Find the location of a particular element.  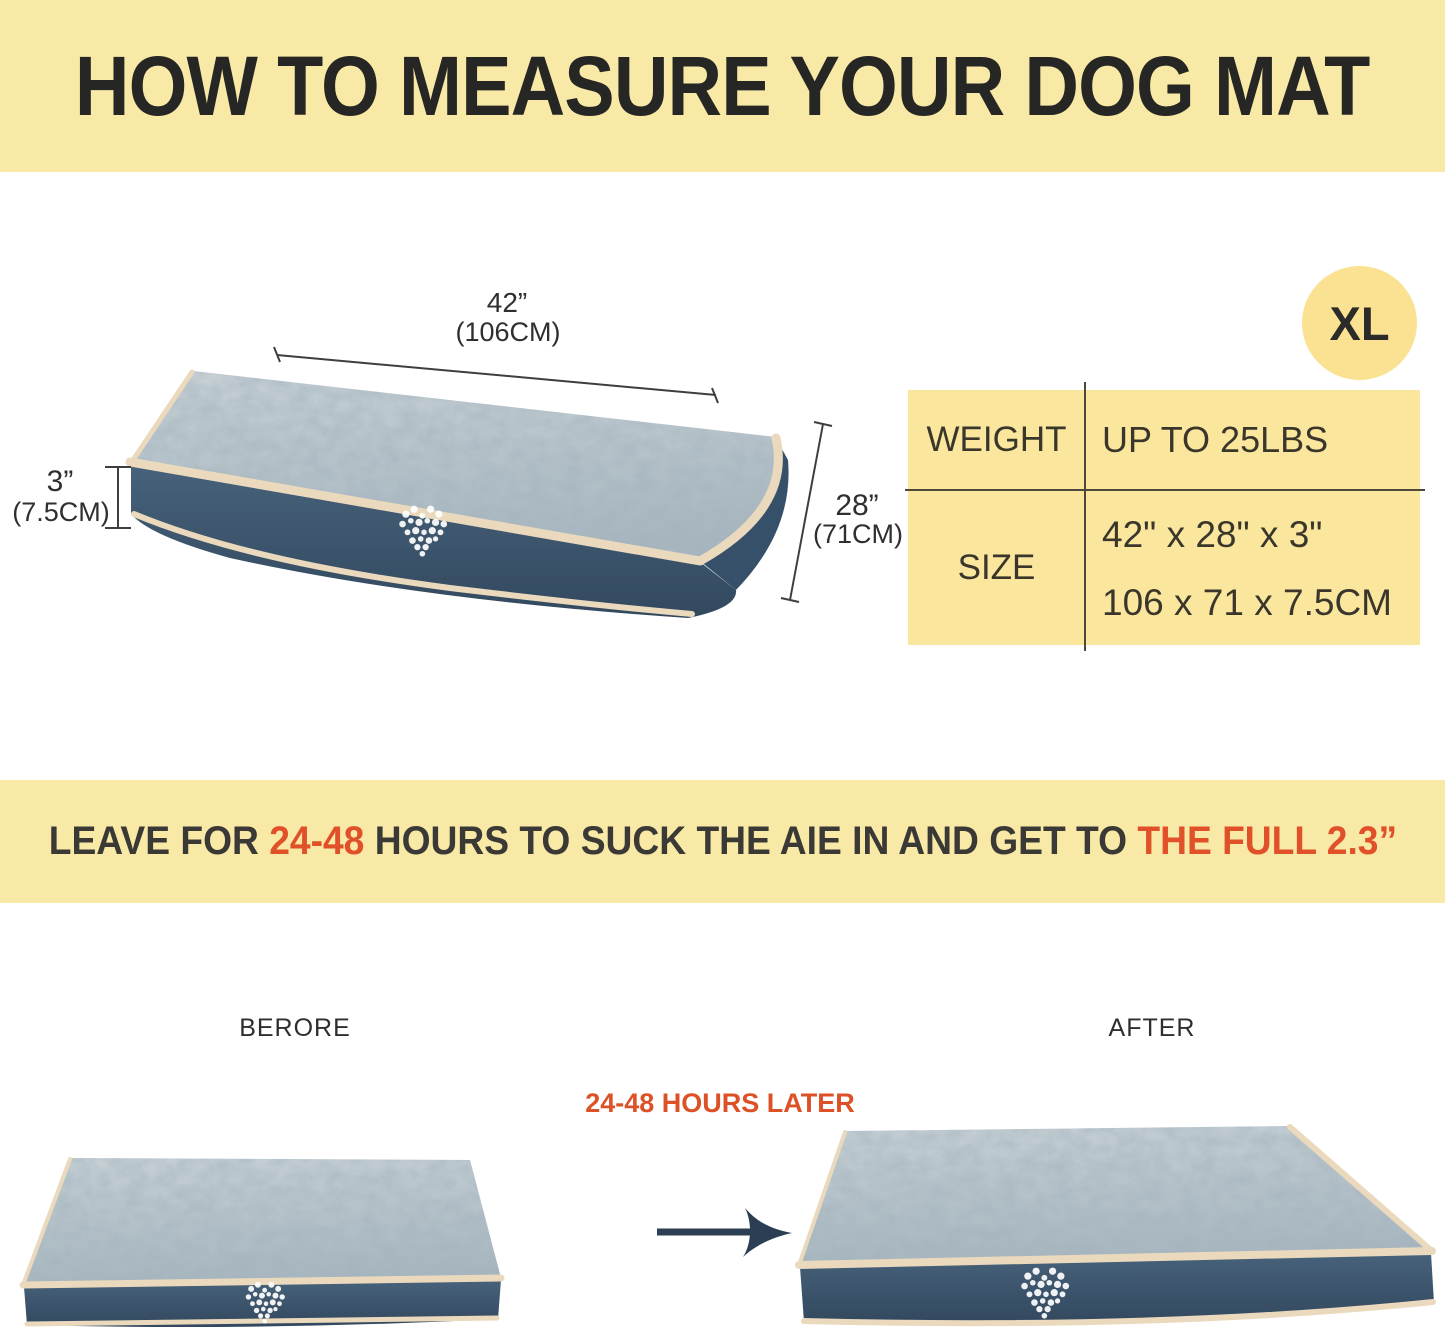

size-row-header: SIZE is located at coordinates (996, 567).